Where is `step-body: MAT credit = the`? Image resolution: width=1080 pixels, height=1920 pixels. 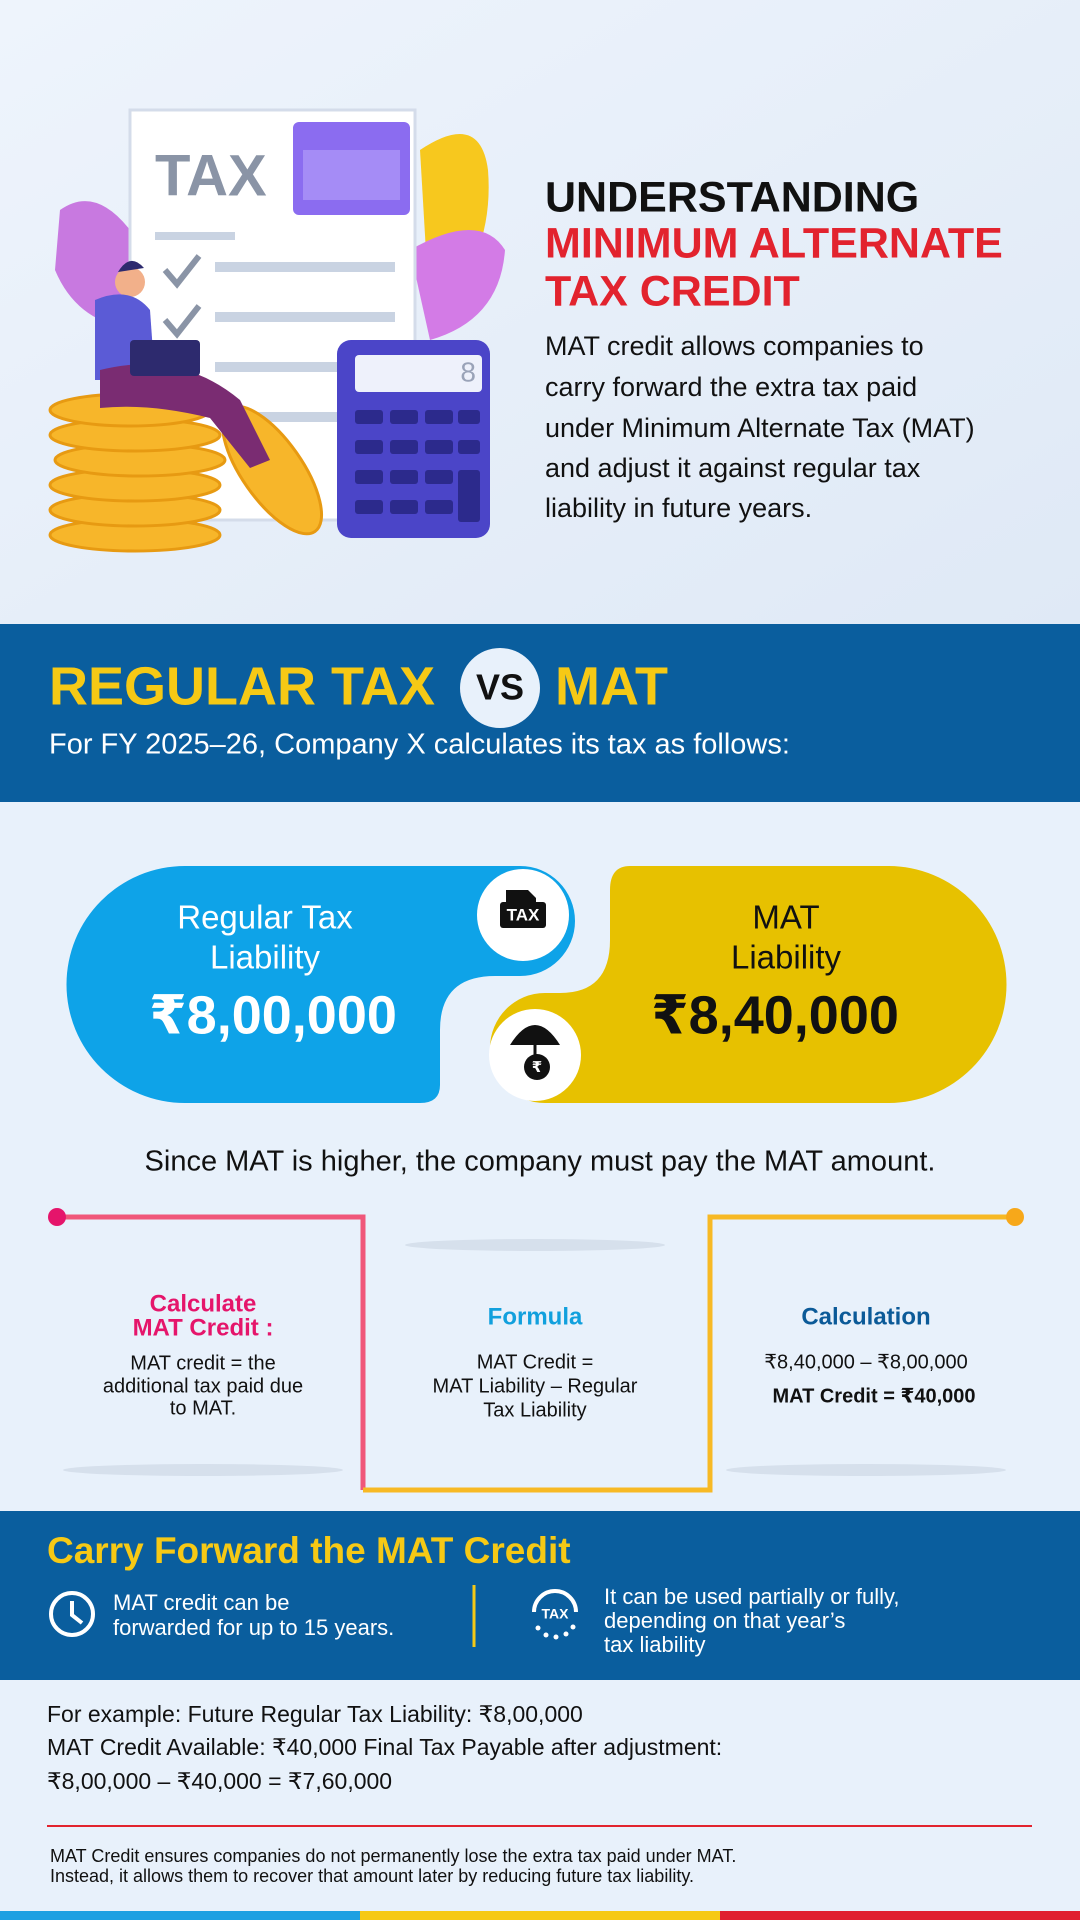
step-body: MAT credit = the is located at coordinates (202, 1363).